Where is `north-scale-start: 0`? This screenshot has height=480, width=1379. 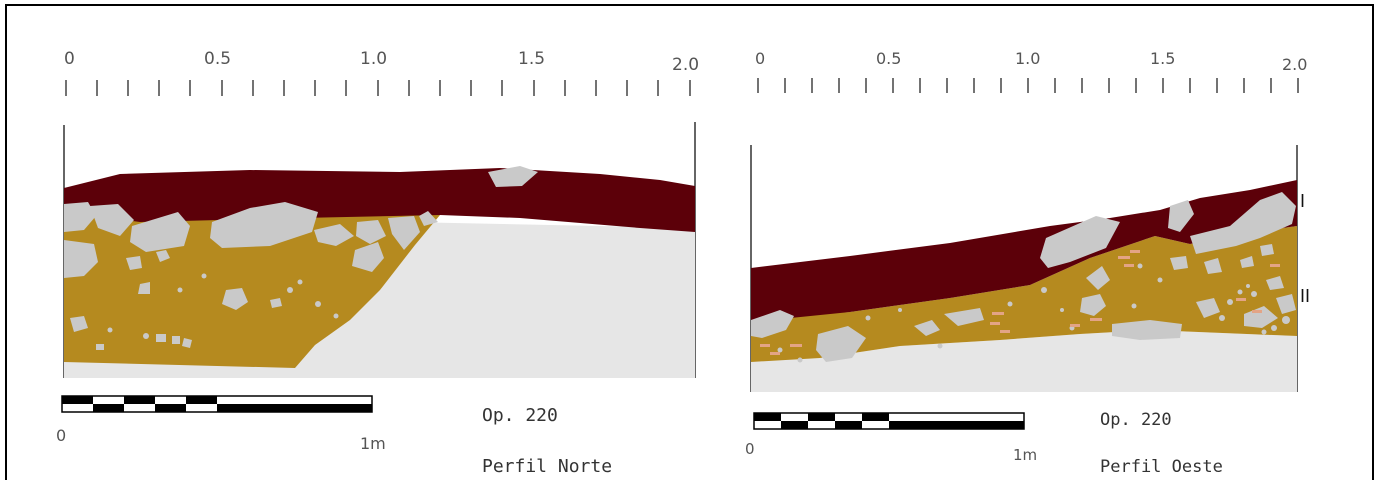 north-scale-start: 0 is located at coordinates (61, 435).